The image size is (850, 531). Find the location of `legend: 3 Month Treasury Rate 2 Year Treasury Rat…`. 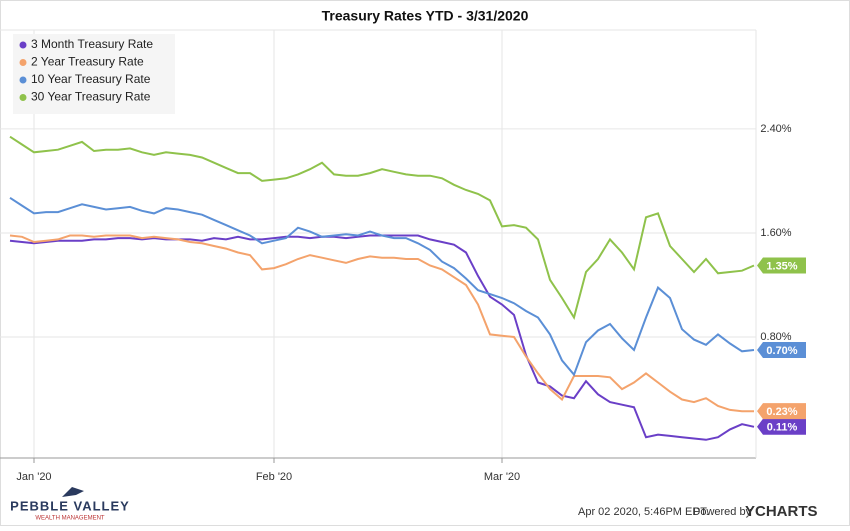

legend: 3 Month Treasury Rate 2 Year Treasury Rat… is located at coordinates (94, 74).